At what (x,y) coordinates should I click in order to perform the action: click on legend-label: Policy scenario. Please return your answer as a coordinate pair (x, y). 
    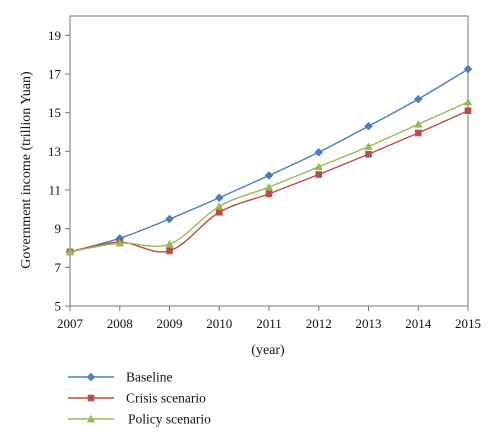
    Looking at the image, I should click on (169, 419).